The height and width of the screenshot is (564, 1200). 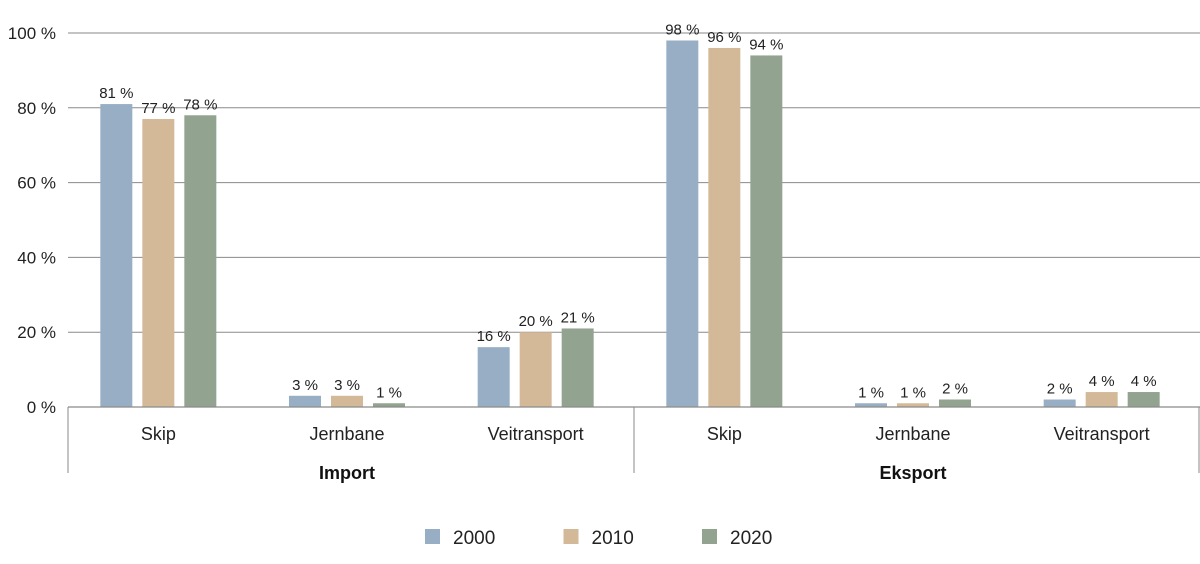 I want to click on legend-swatch-2000, so click(x=432, y=536).